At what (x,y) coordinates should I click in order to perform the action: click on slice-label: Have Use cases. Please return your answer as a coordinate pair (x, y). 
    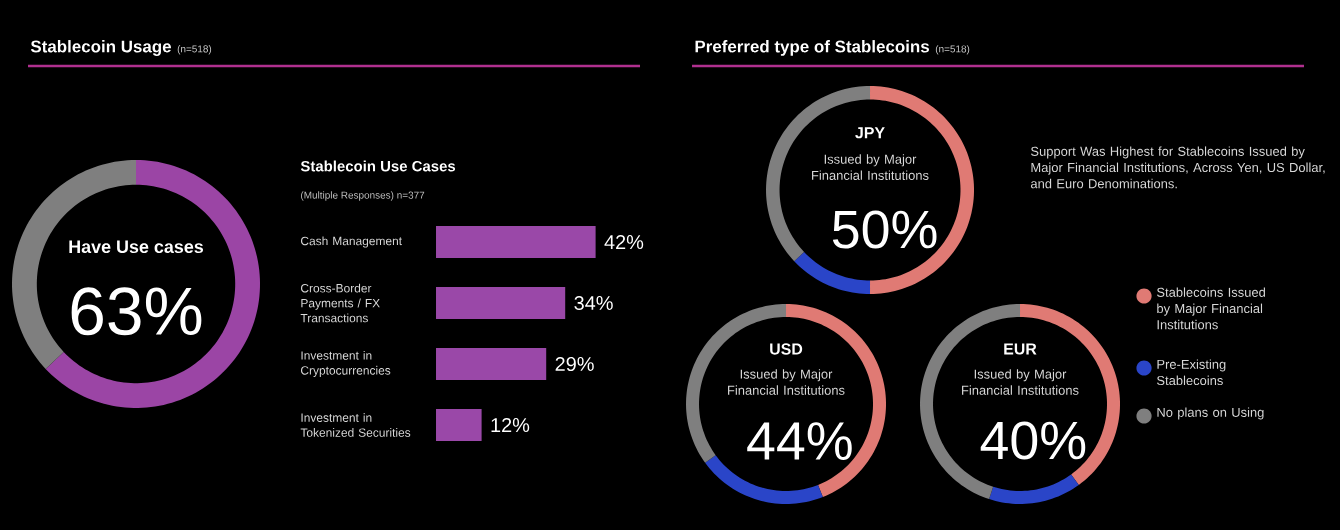
    Looking at the image, I should click on (136, 247).